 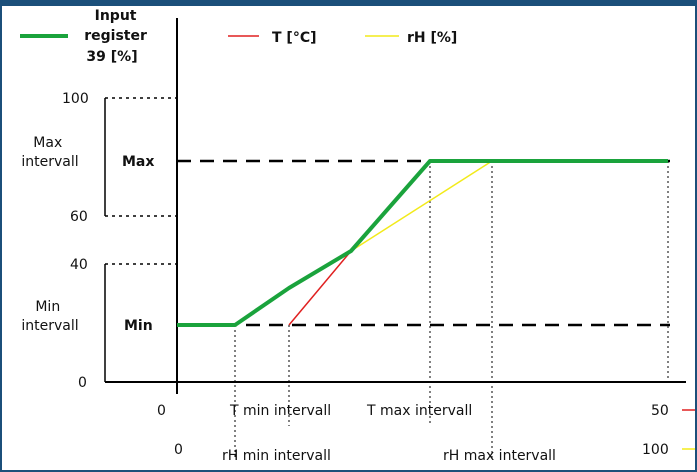 I want to click on legend-input-register-label: Input register 39 [%], so click(x=118, y=36).